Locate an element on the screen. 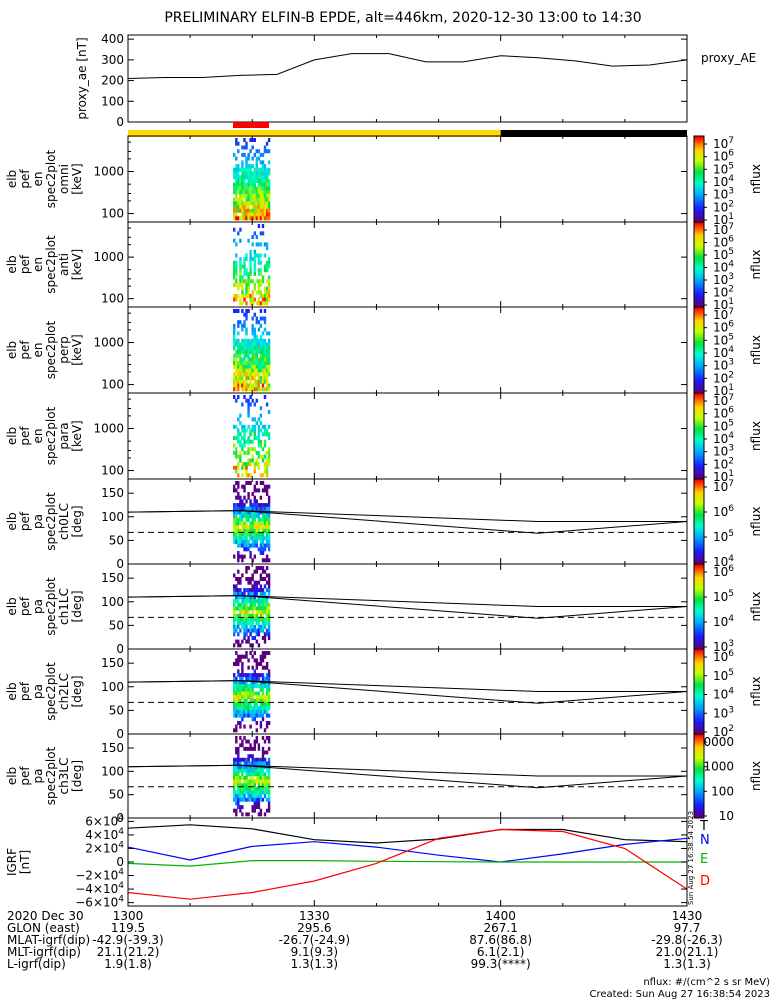  colorbar-tick-label: 101 is located at coordinates (723, 219).